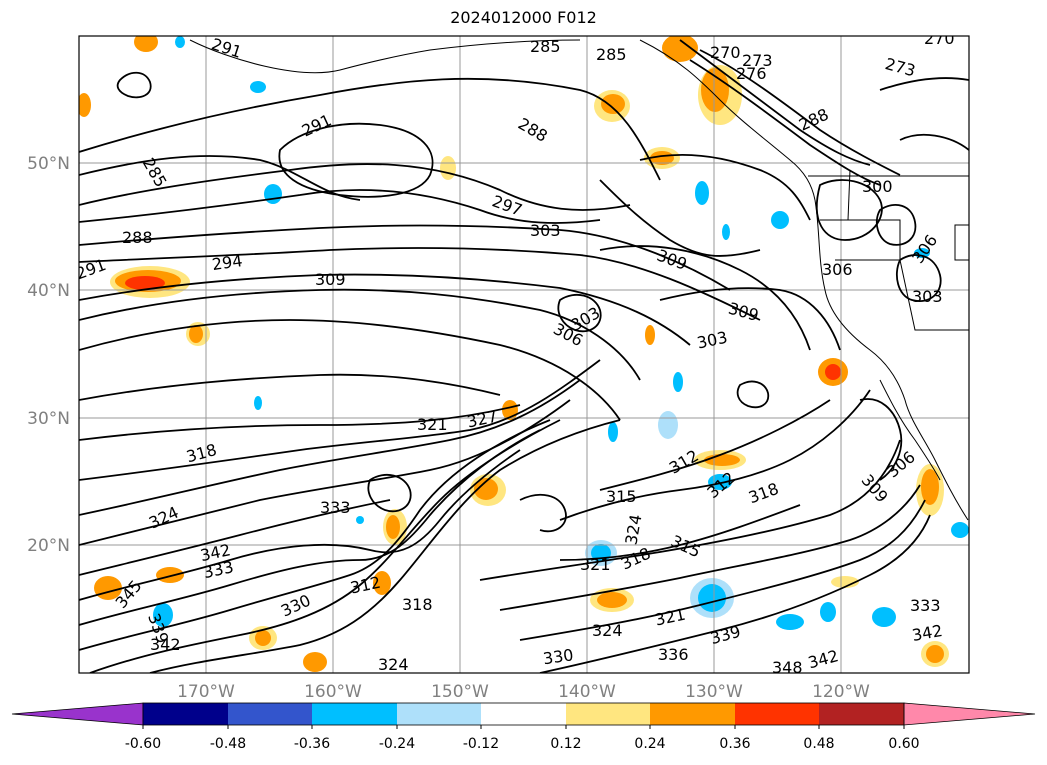 Image resolution: width=1047 pixels, height=765 pixels. Describe the element at coordinates (621, 496) in the screenshot. I see `contour-label: 315` at that location.